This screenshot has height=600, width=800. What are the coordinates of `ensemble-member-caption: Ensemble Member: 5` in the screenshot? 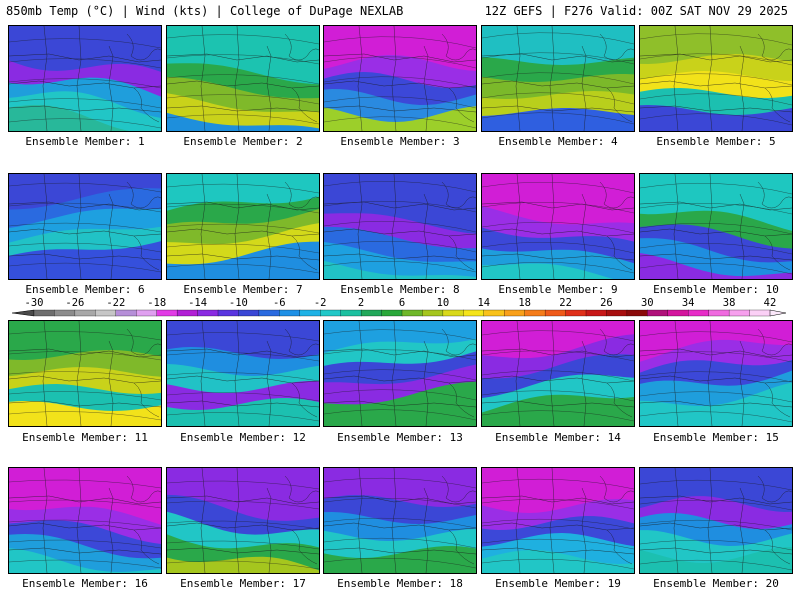 It's located at (716, 141).